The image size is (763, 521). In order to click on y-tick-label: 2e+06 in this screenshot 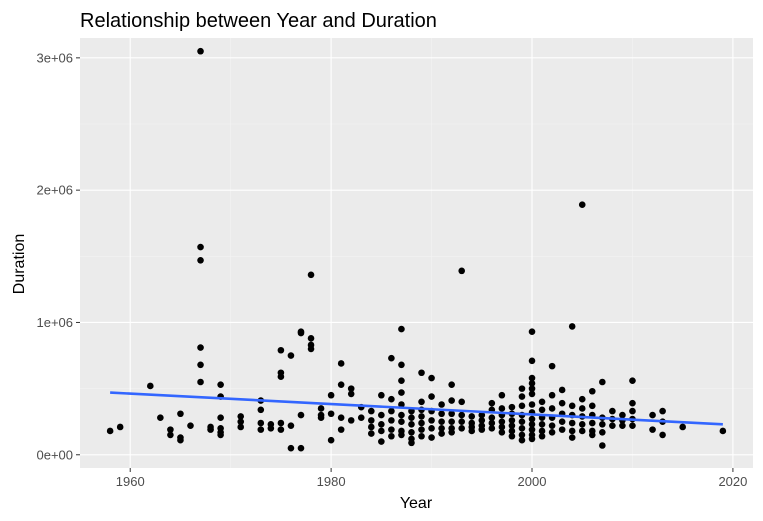, I will do `click(54, 190)`.